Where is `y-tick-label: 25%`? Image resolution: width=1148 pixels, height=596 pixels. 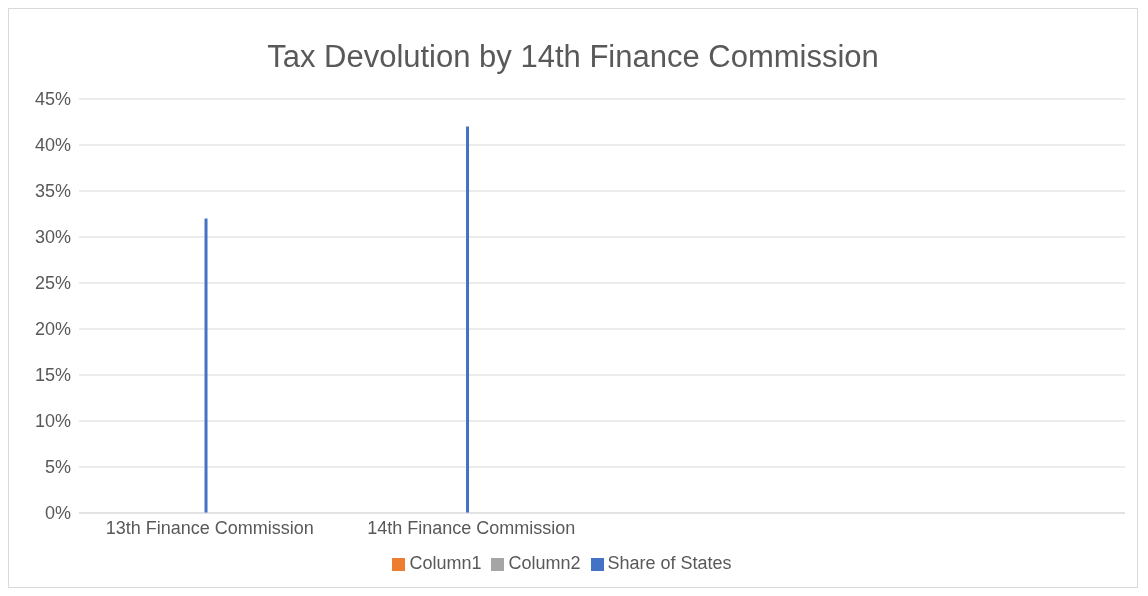
y-tick-label: 25% is located at coordinates (52, 283).